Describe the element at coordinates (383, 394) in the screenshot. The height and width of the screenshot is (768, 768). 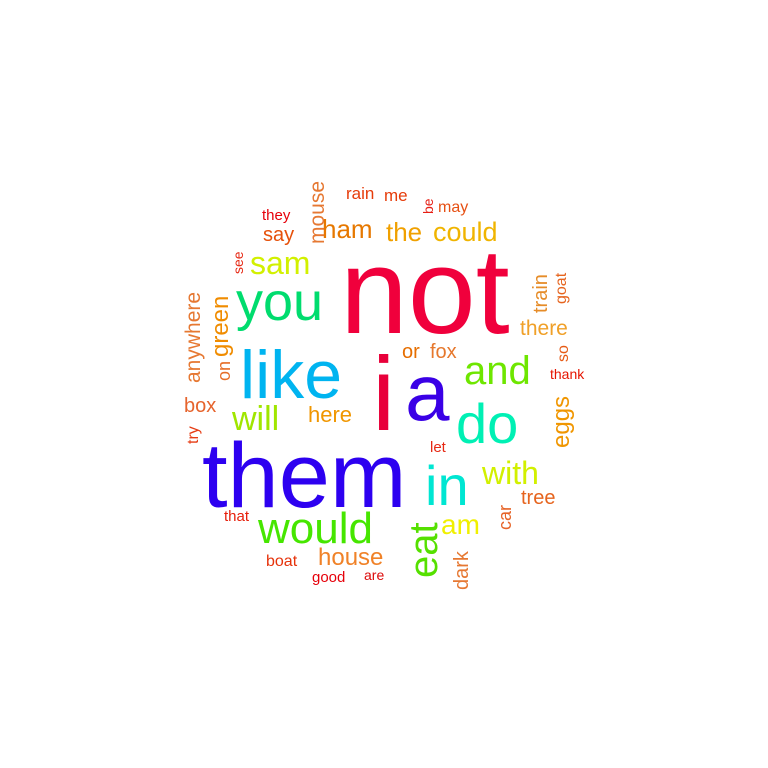
I see `word-i: i` at that location.